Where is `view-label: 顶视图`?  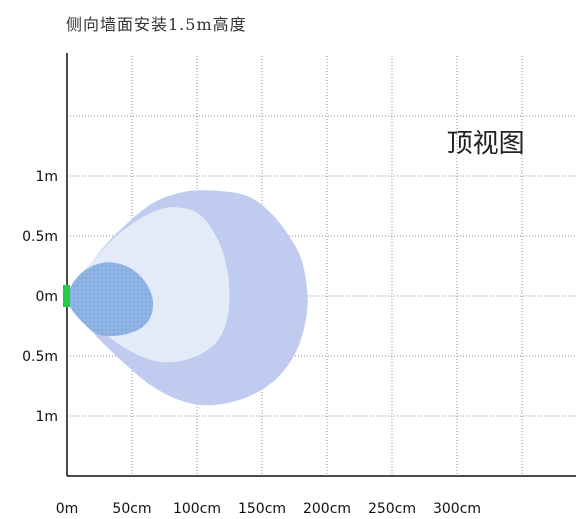
view-label: 顶视图 is located at coordinates (486, 144).